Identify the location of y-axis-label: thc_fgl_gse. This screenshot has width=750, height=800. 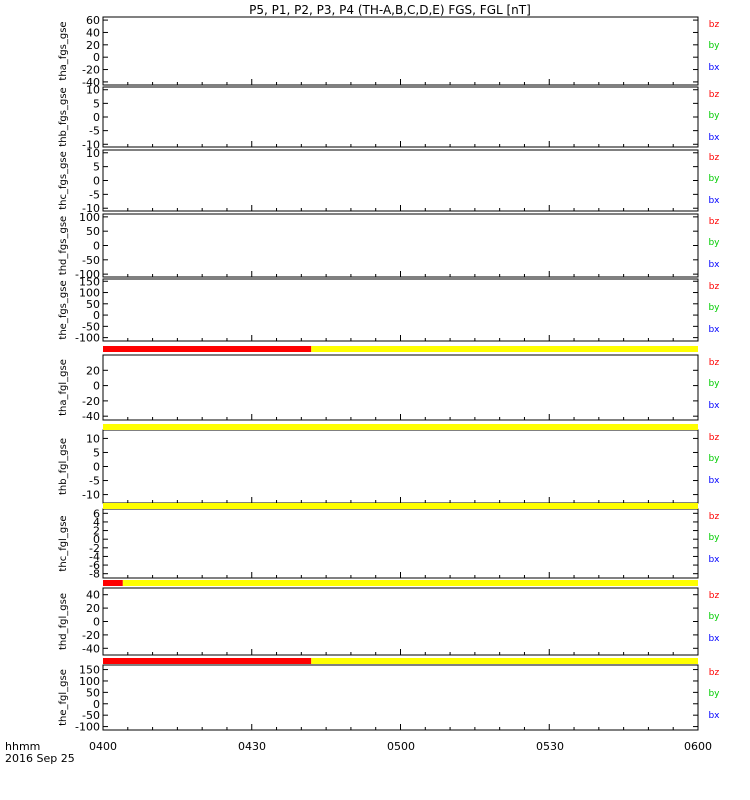
(63, 543).